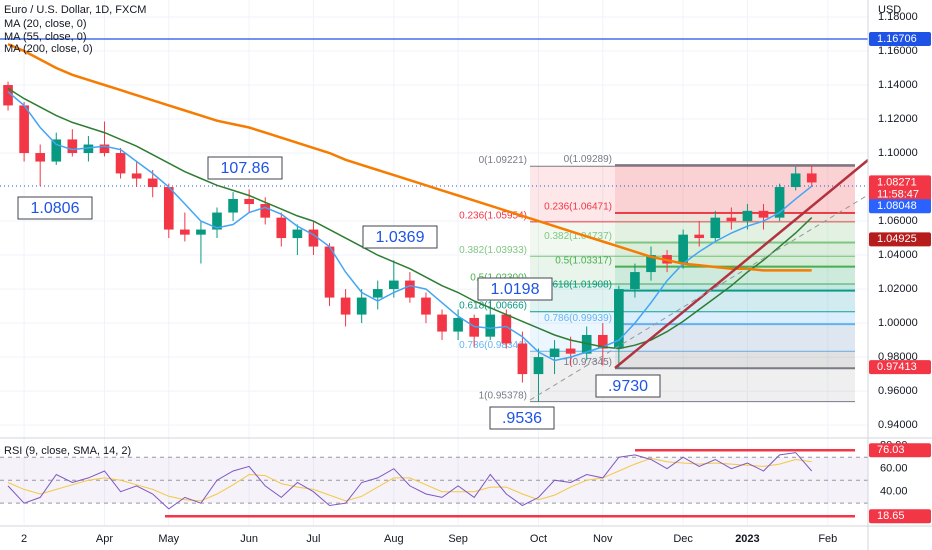 Image resolution: width=932 pixels, height=550 pixels. Describe the element at coordinates (683, 539) in the screenshot. I see `x-tick-label: Dec` at that location.